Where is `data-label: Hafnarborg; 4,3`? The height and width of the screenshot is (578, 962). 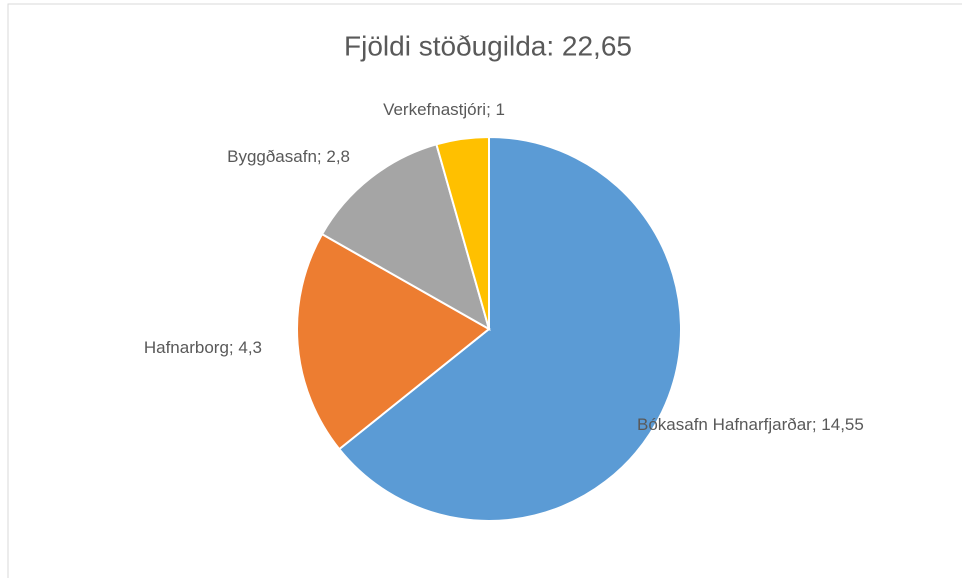
data-label: Hafnarborg; 4,3 is located at coordinates (203, 347).